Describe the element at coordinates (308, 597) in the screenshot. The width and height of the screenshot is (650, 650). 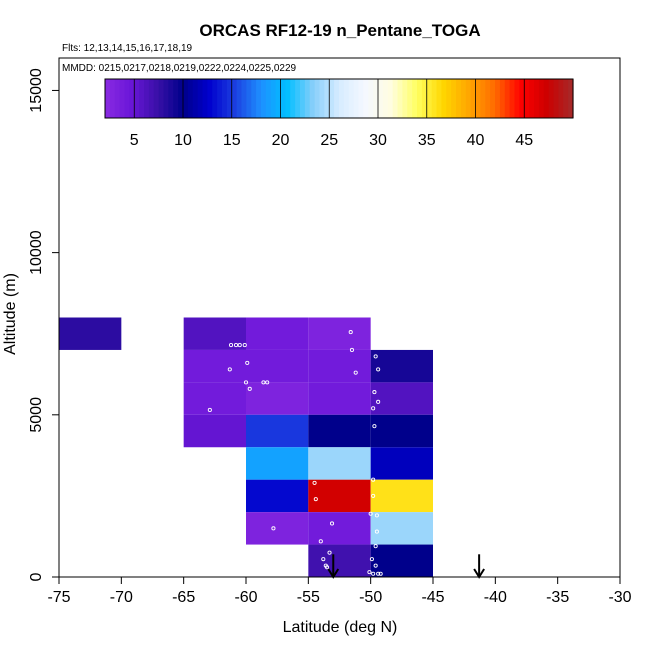
I see `x-tick-label: -55` at that location.